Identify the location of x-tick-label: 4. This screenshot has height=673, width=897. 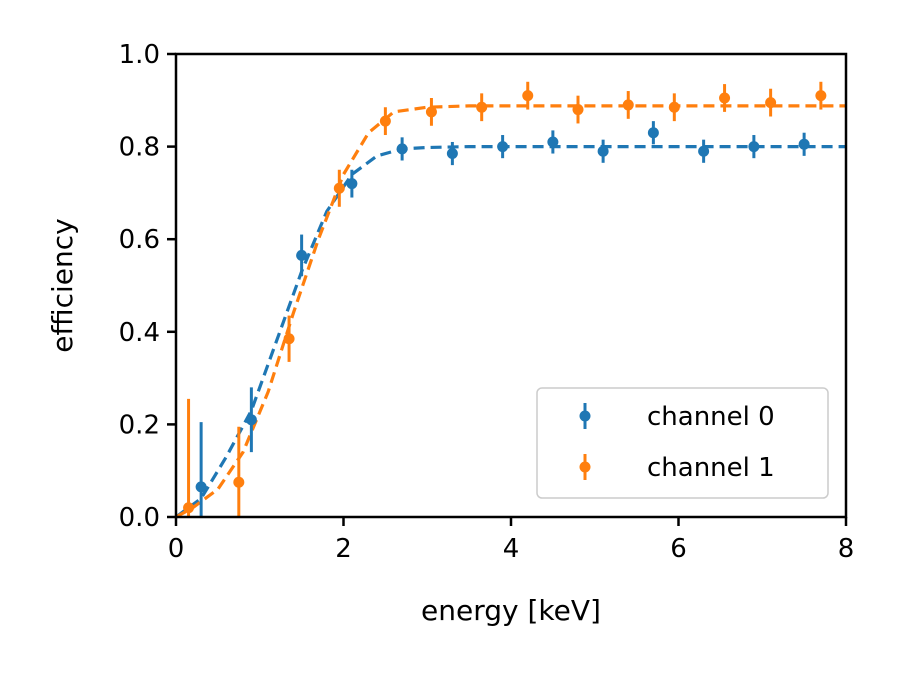
(511, 549).